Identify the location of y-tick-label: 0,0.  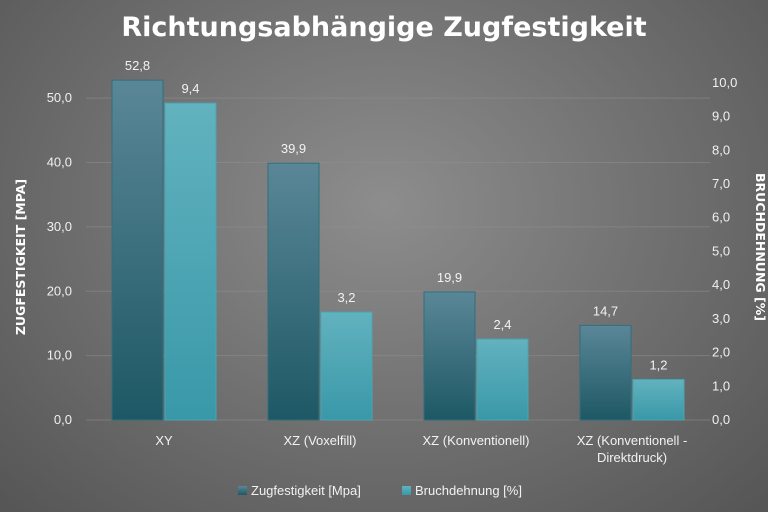
(63, 419).